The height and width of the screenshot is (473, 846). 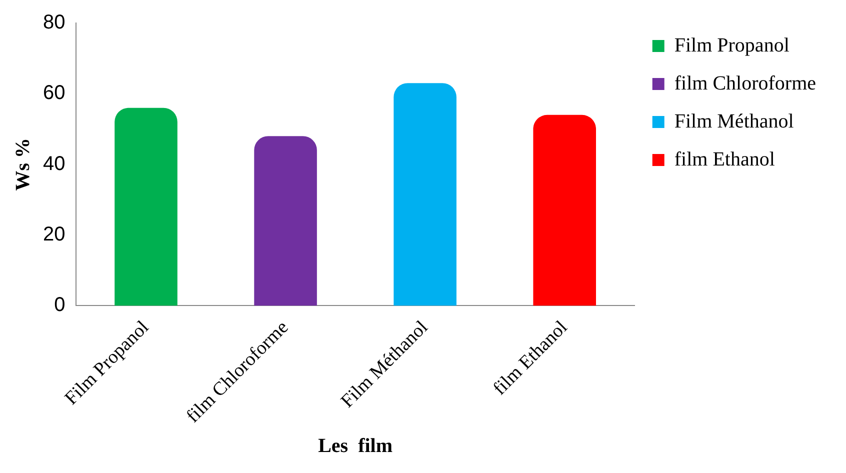 I want to click on x-axis-title: Les film, so click(x=355, y=446).